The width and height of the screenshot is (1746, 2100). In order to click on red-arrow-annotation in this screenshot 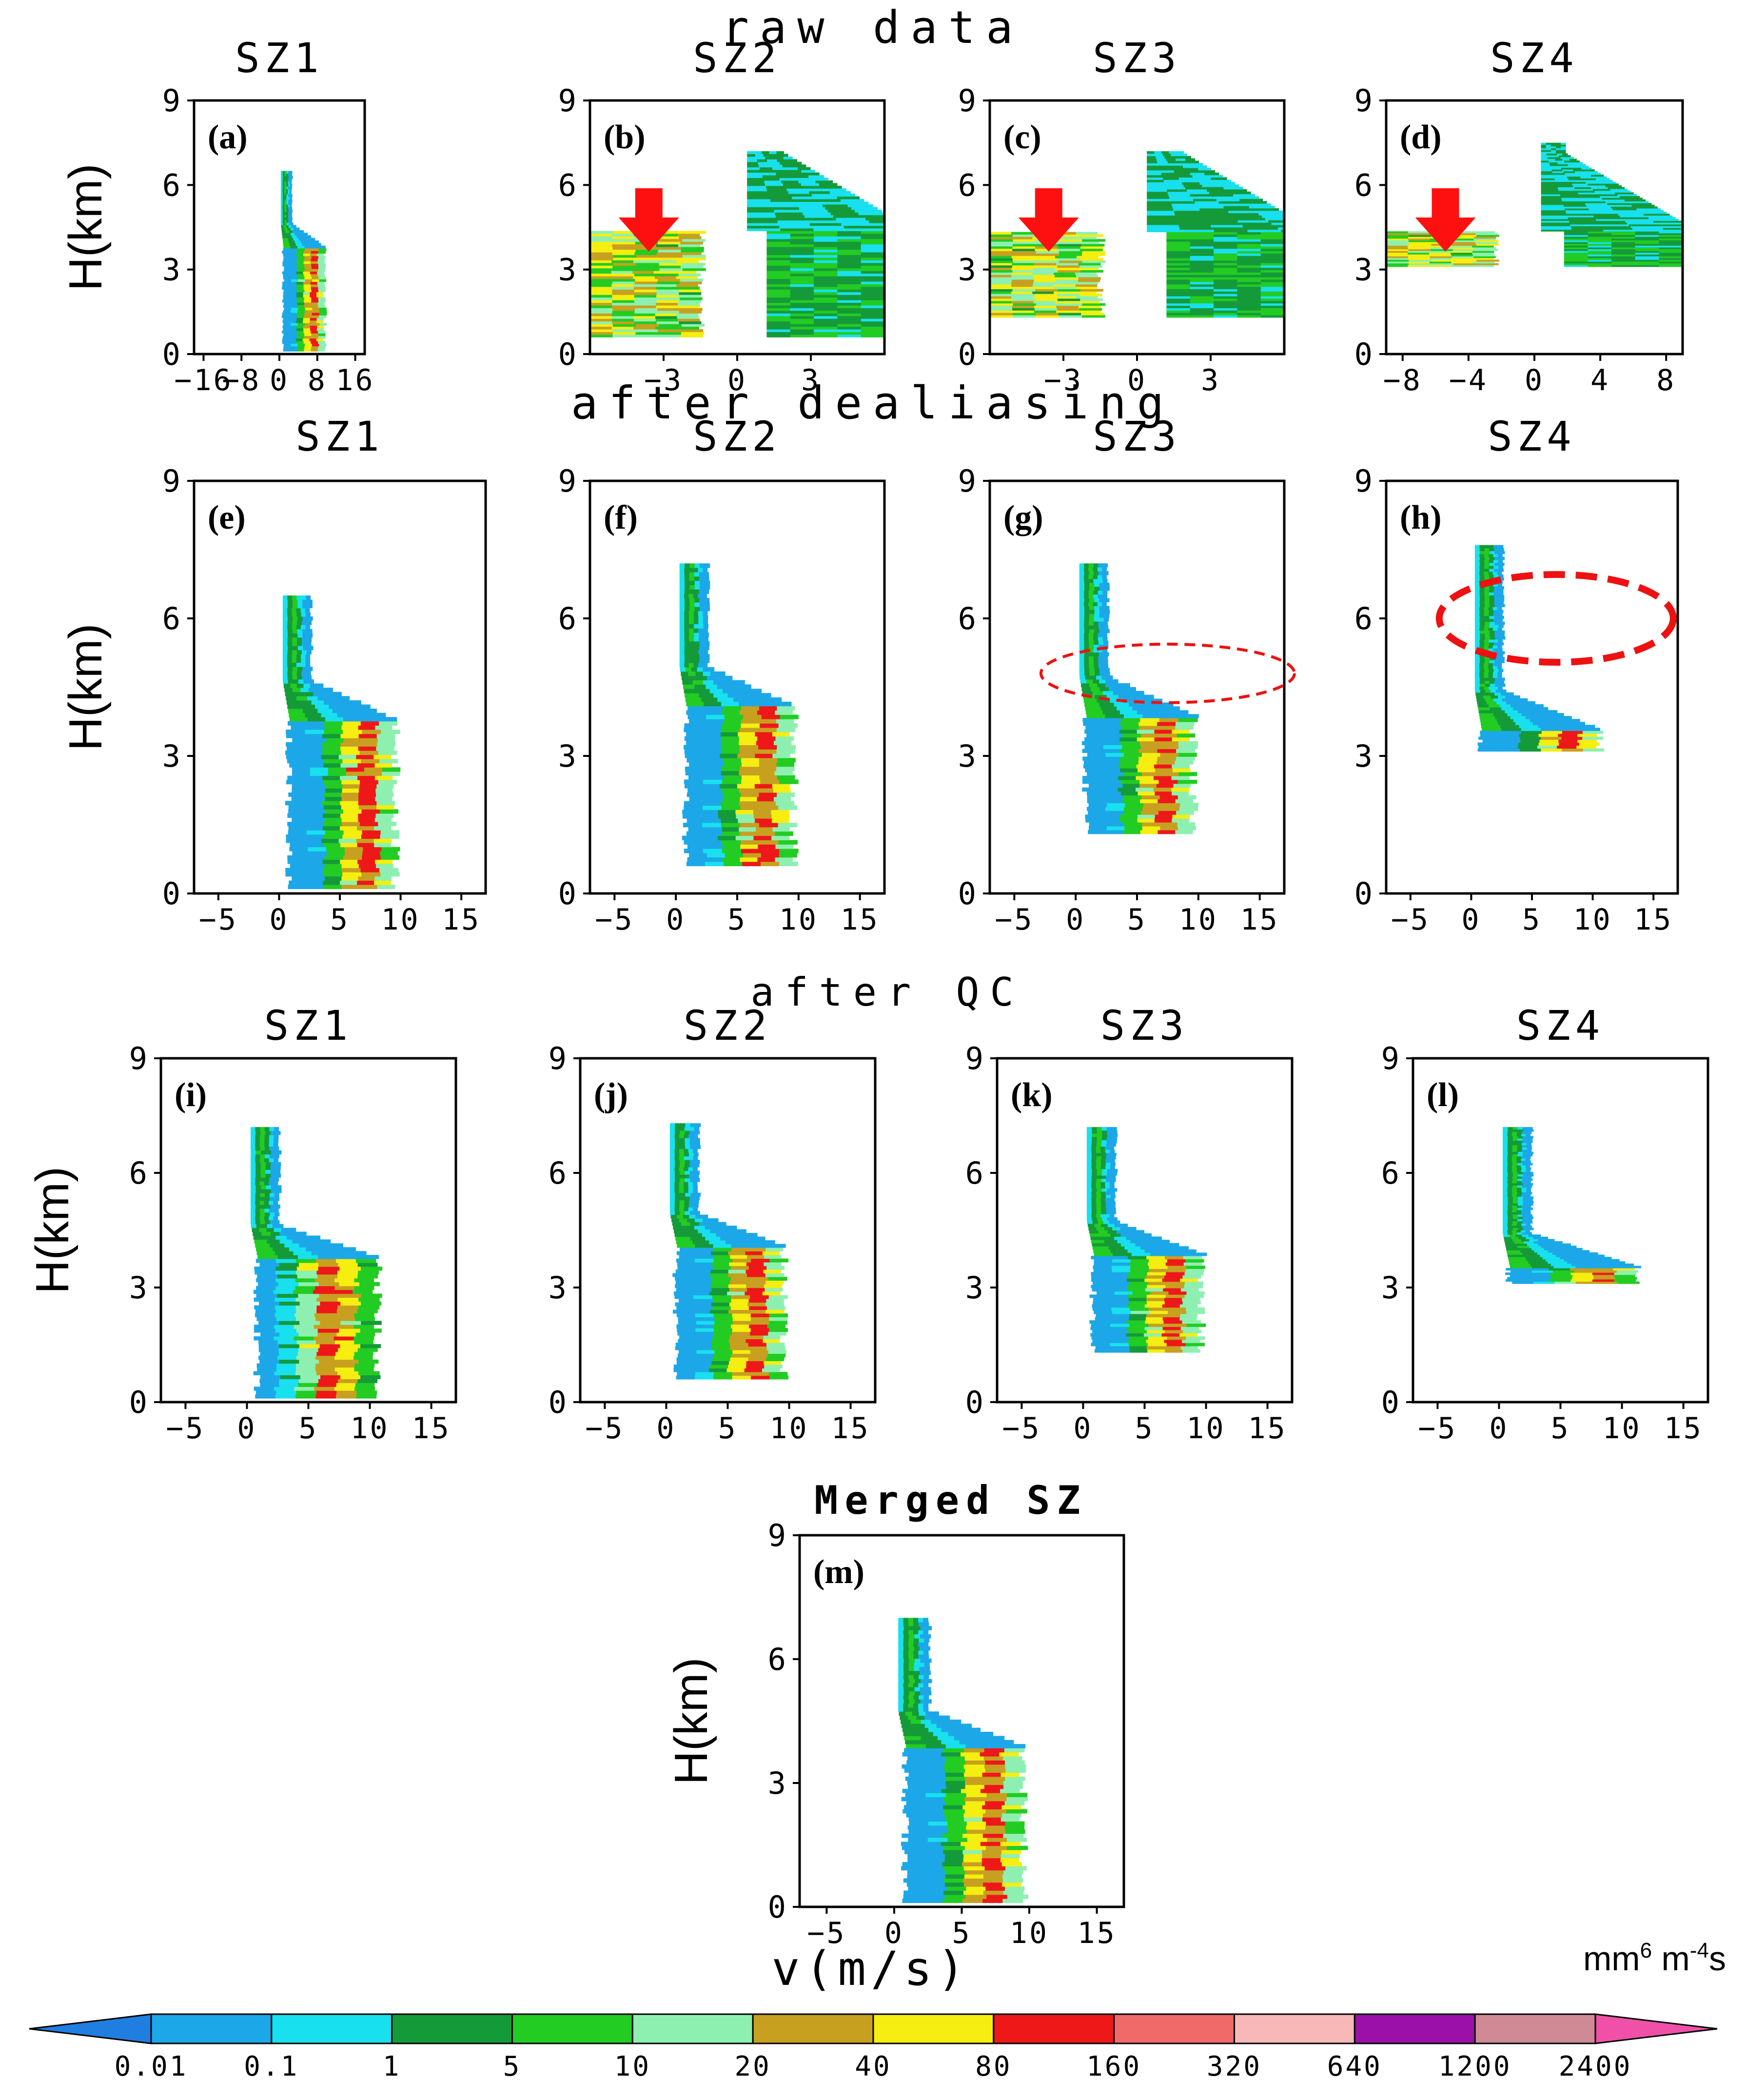, I will do `click(1445, 220)`.